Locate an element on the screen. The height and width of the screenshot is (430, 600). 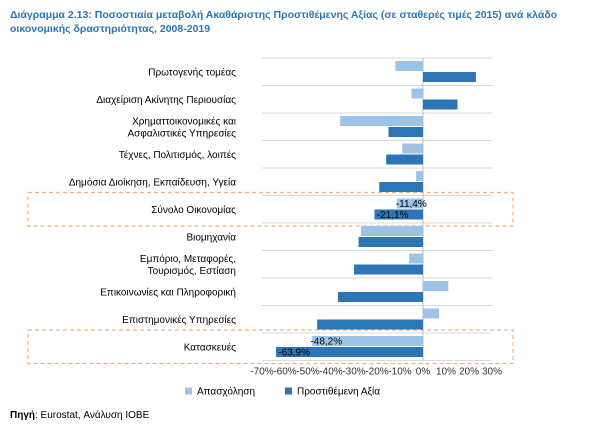
category-label: Τέχνες, Πολιτισμός, λοιπές is located at coordinates (177, 155).